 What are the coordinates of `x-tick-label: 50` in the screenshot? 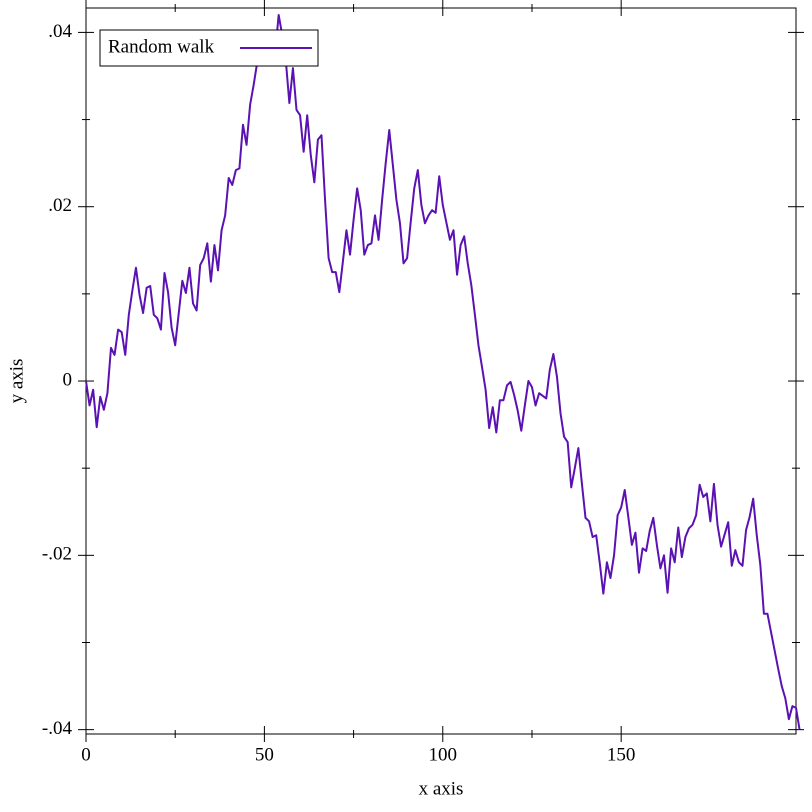 It's located at (264, 754).